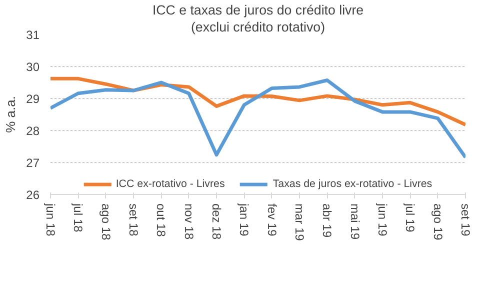 The height and width of the screenshot is (307, 480). Describe the element at coordinates (383, 219) in the screenshot. I see `x-tick-label: jun 19` at that location.